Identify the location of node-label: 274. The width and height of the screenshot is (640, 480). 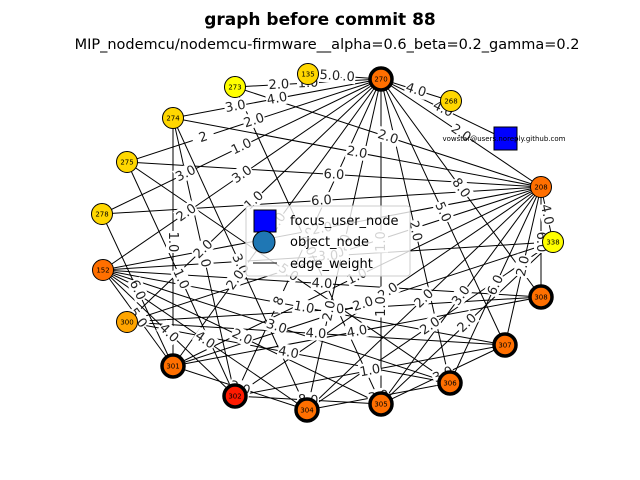
(173, 119).